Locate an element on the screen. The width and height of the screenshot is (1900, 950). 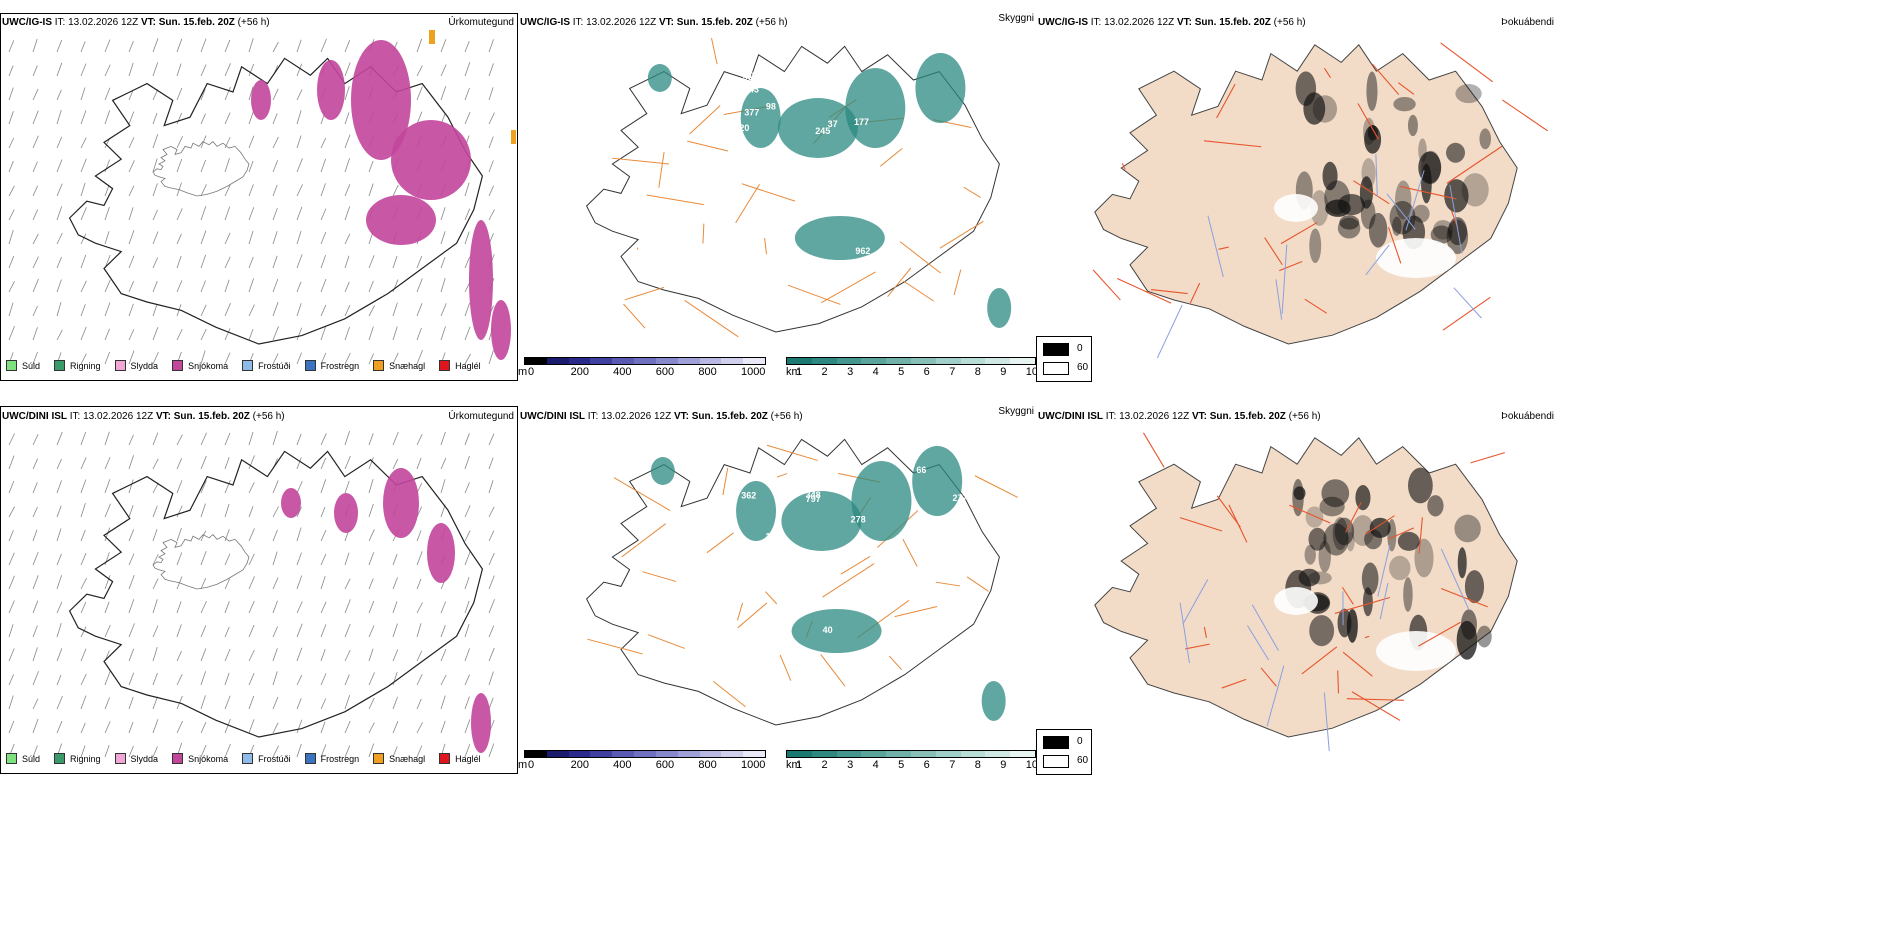
elevation-label: 36 is located at coordinates (823, 585).